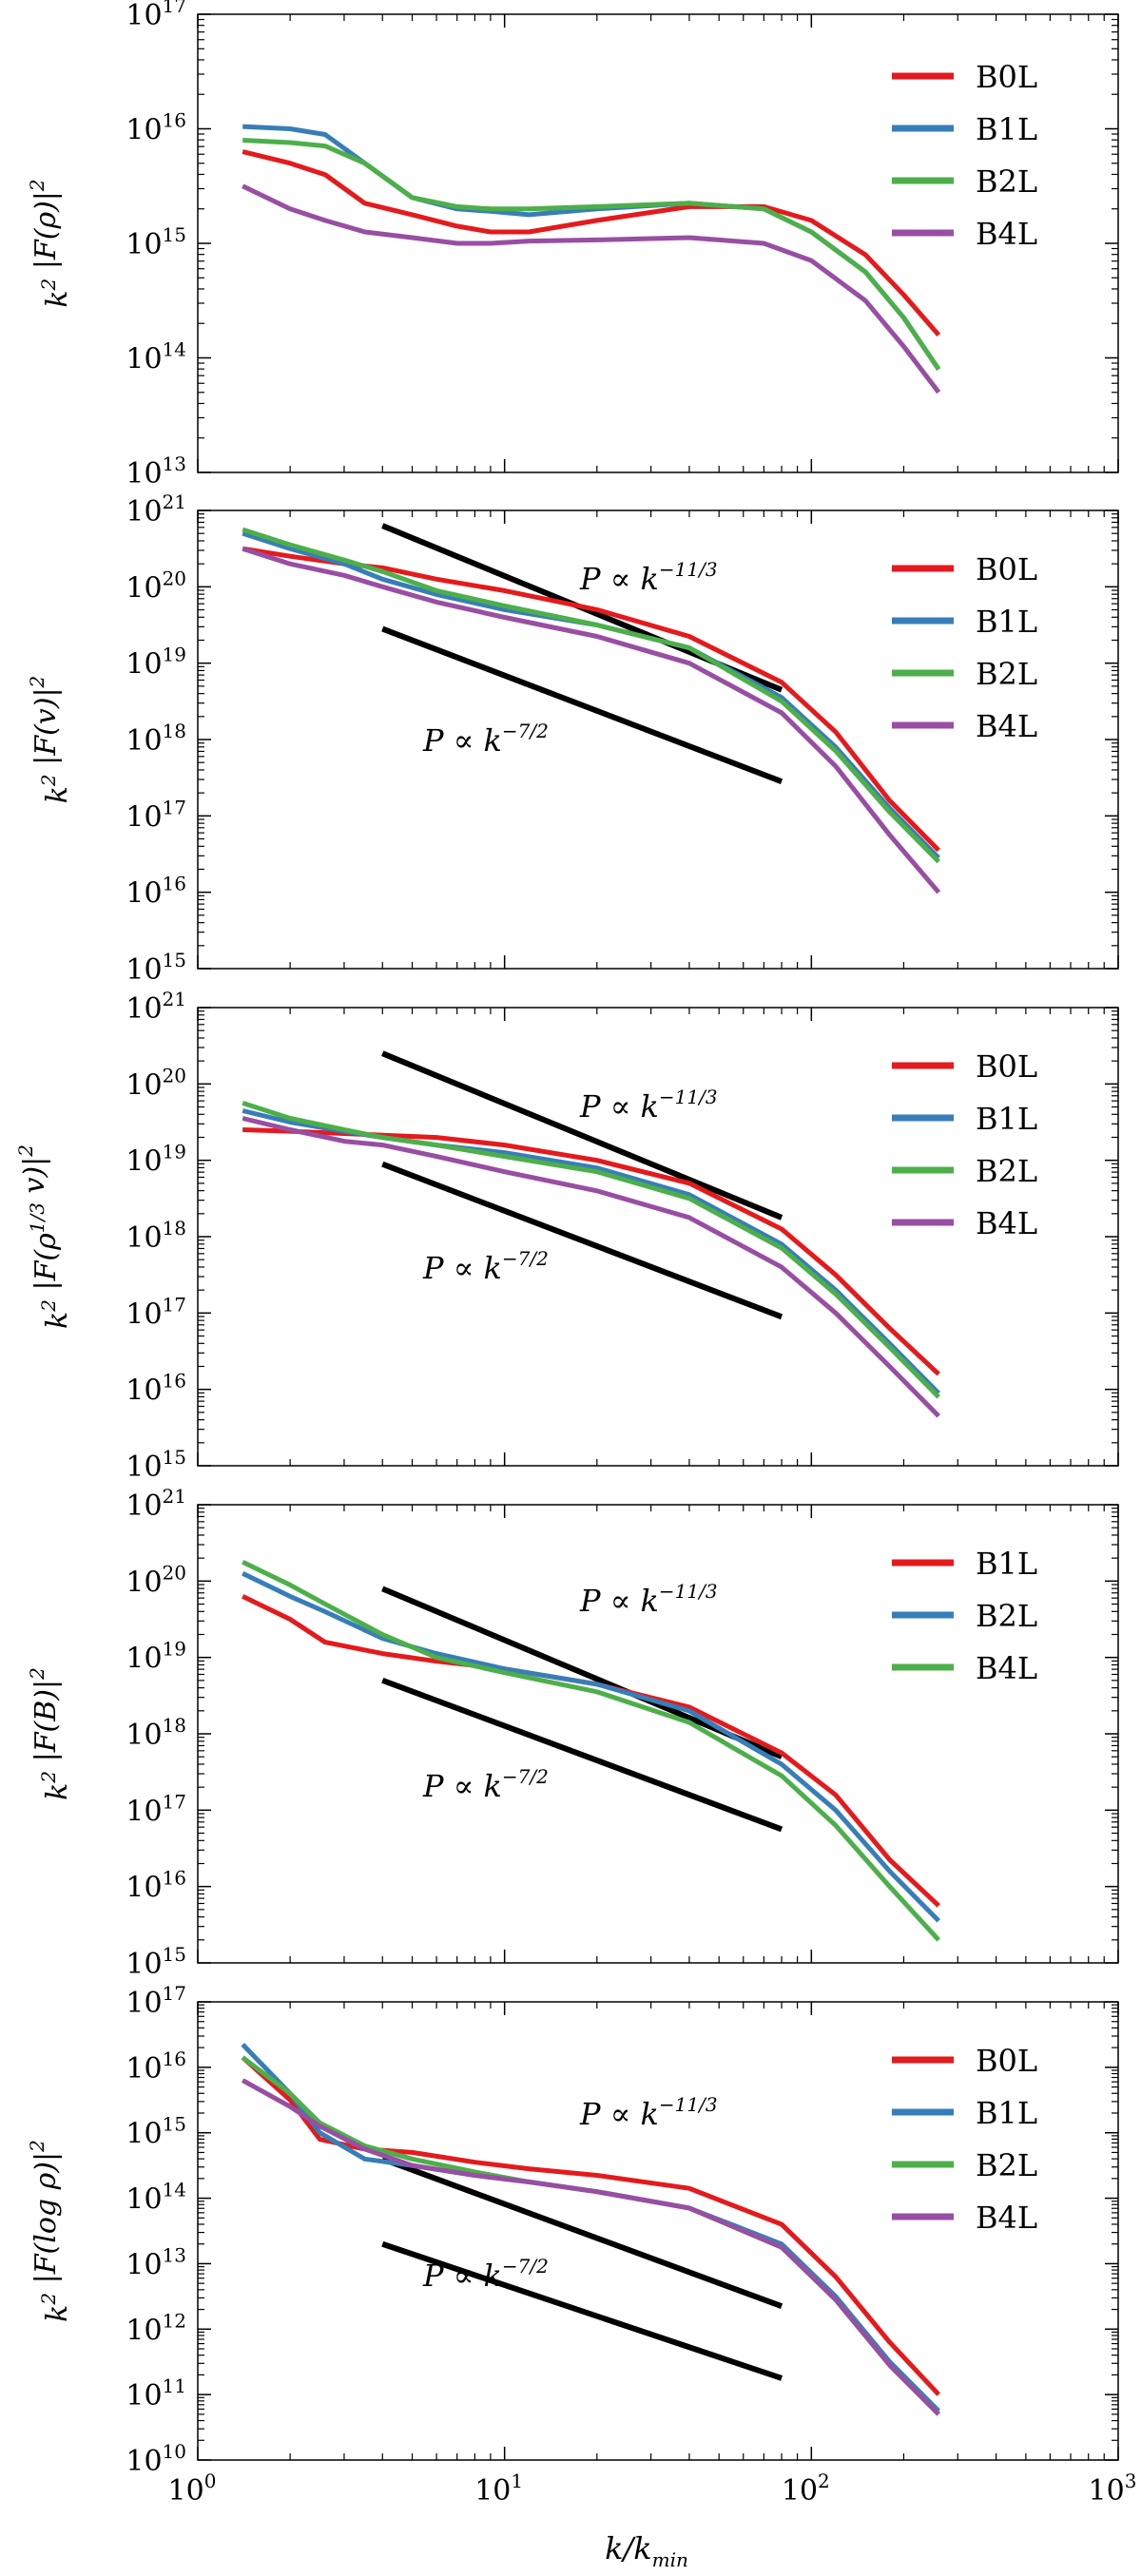 The height and width of the screenshot is (2576, 1141). I want to click on x-tick-label: 10¹, so click(498, 2489).